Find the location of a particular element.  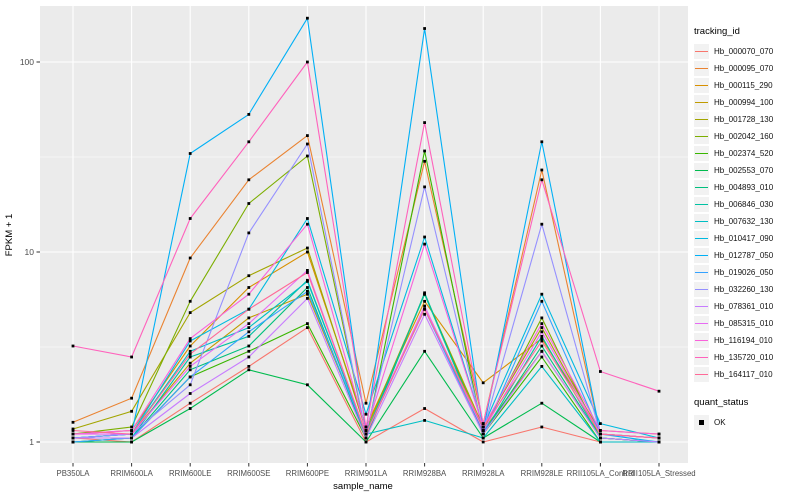

legend-item-label: Hb_004893_010 is located at coordinates (744, 187).